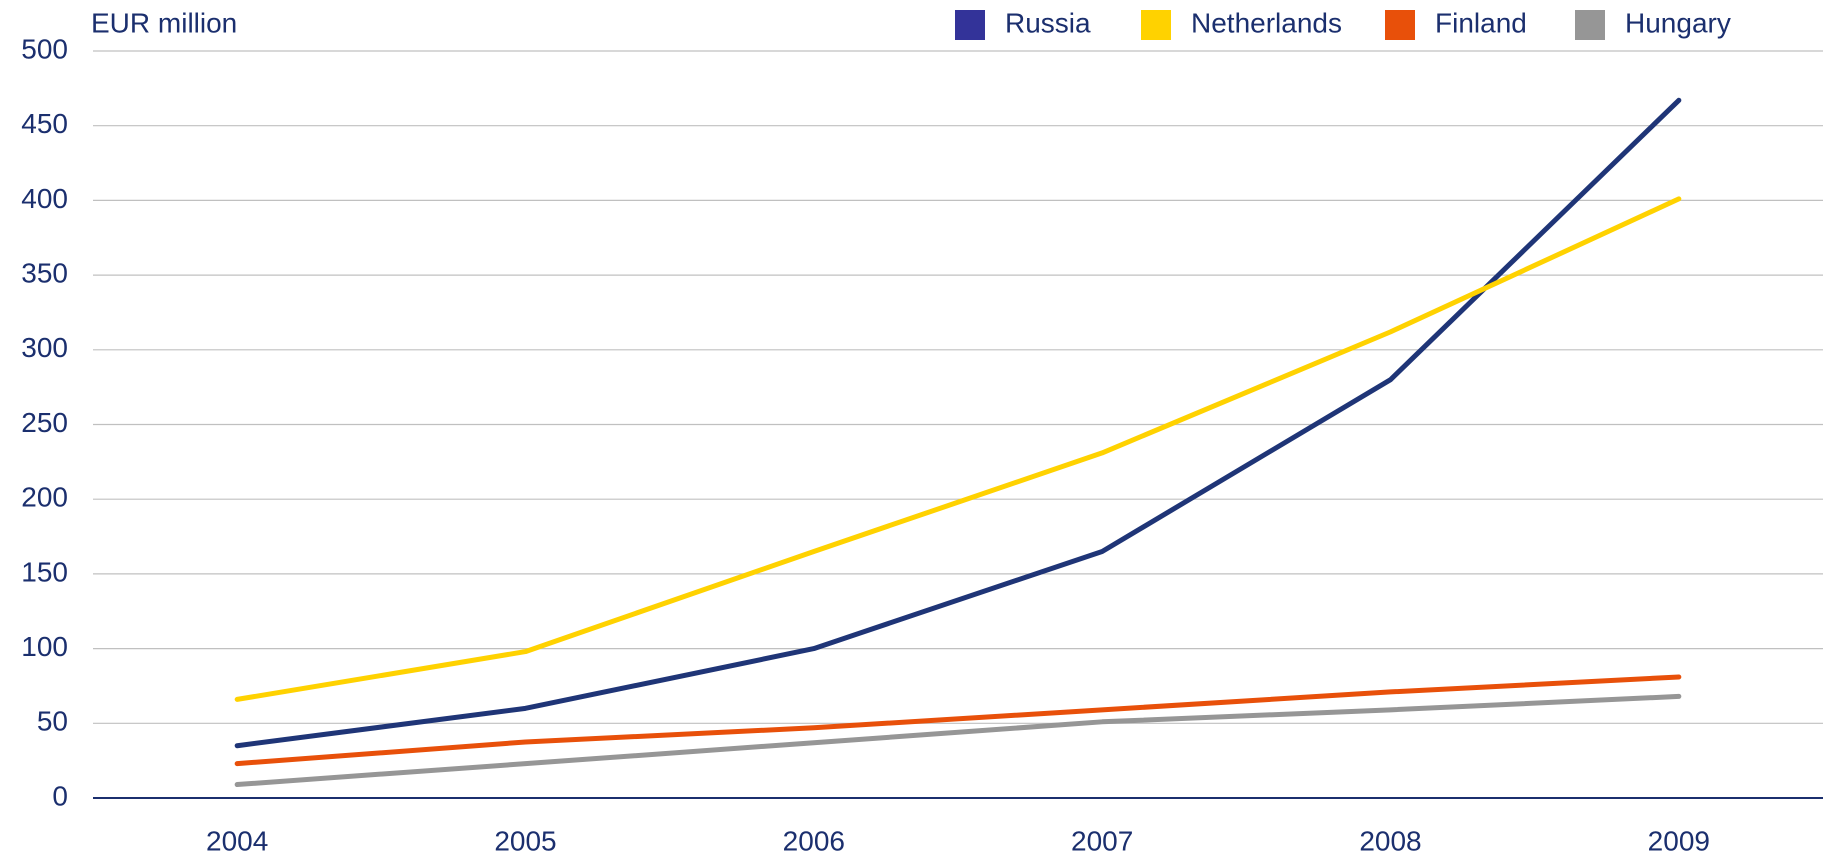  Describe the element at coordinates (44, 347) in the screenshot. I see `y-tick-label: 300` at that location.